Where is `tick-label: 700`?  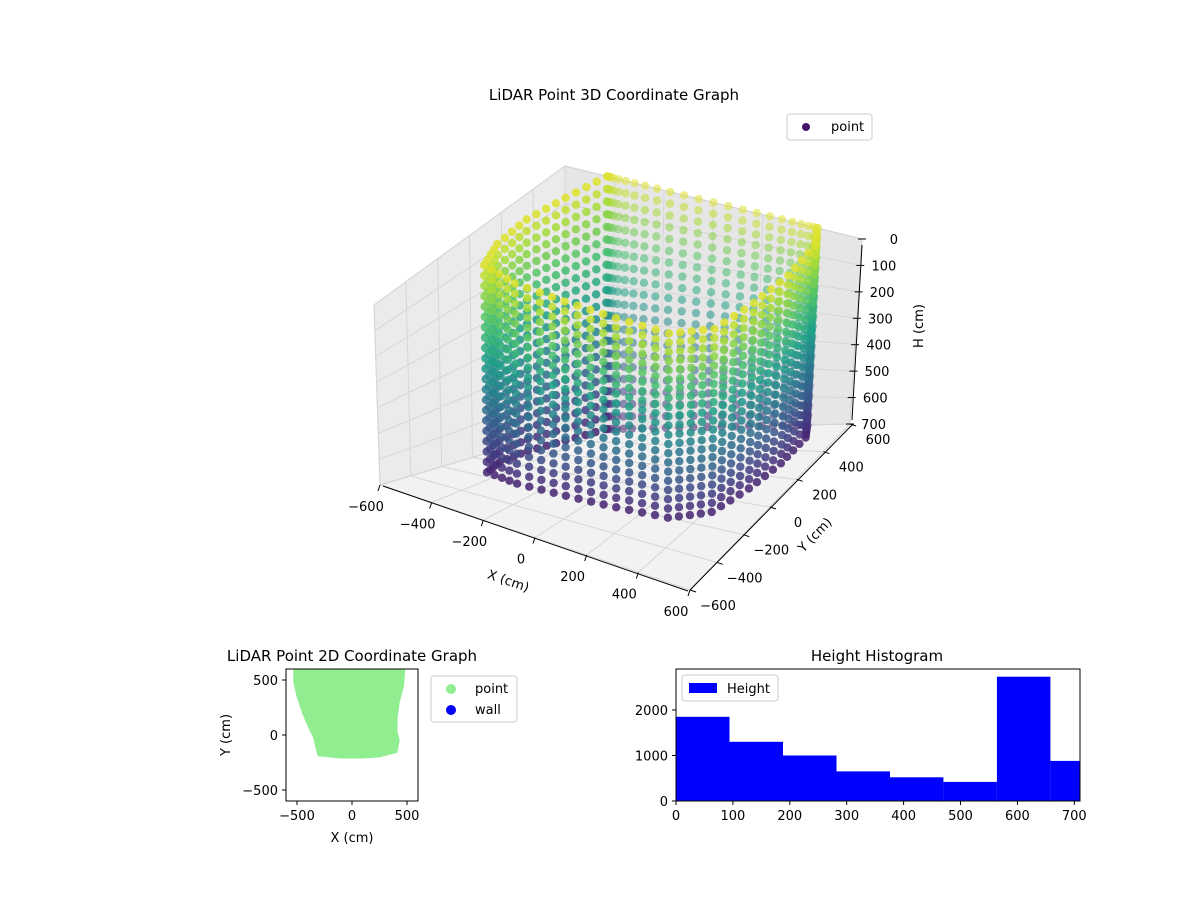 tick-label: 700 is located at coordinates (873, 425).